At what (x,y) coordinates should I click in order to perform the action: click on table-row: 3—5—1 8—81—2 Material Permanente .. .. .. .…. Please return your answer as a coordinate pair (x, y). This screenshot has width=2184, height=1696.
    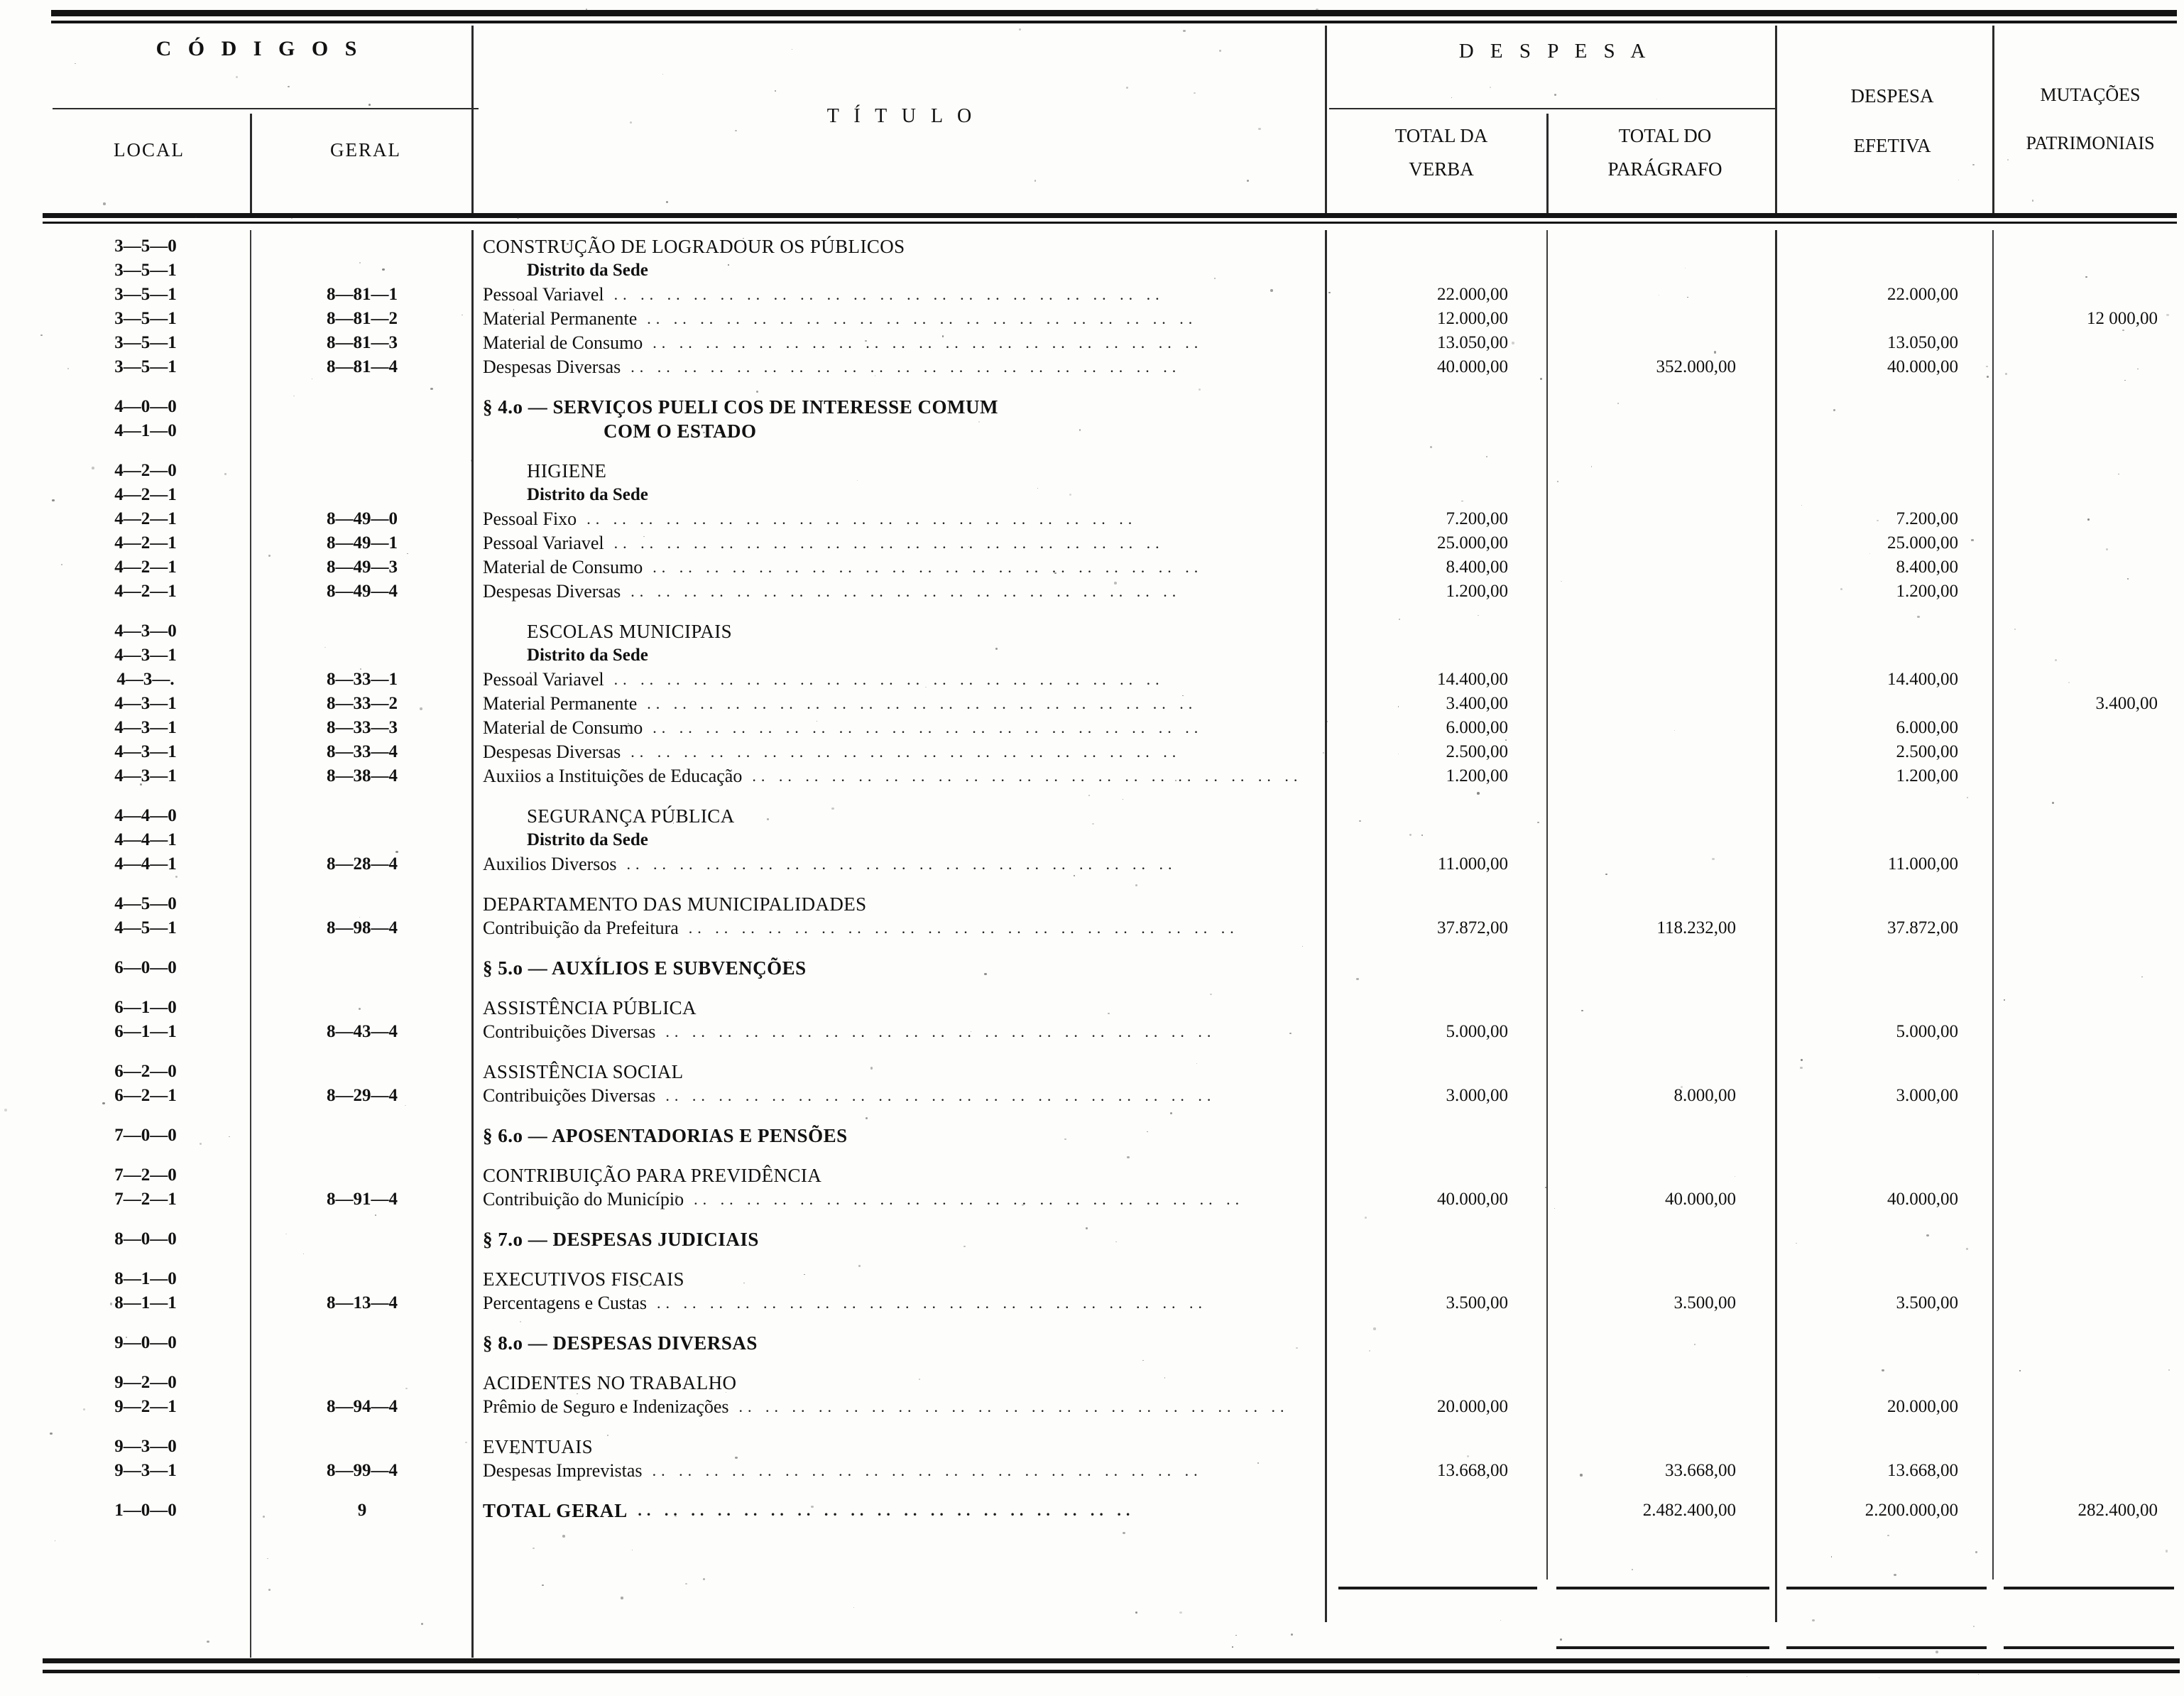
    Looking at the image, I should click on (1092, 319).